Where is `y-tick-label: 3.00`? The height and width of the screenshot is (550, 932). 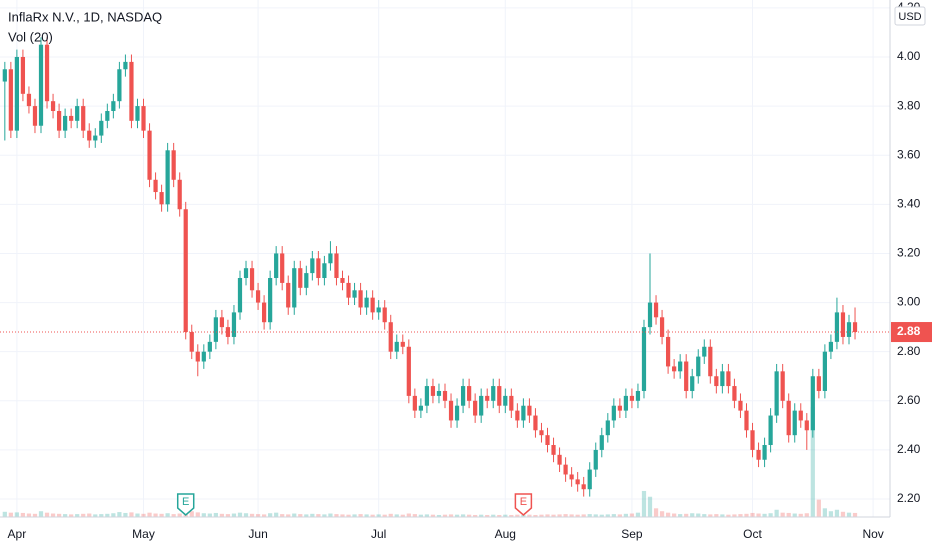 y-tick-label: 3.00 is located at coordinates (909, 302).